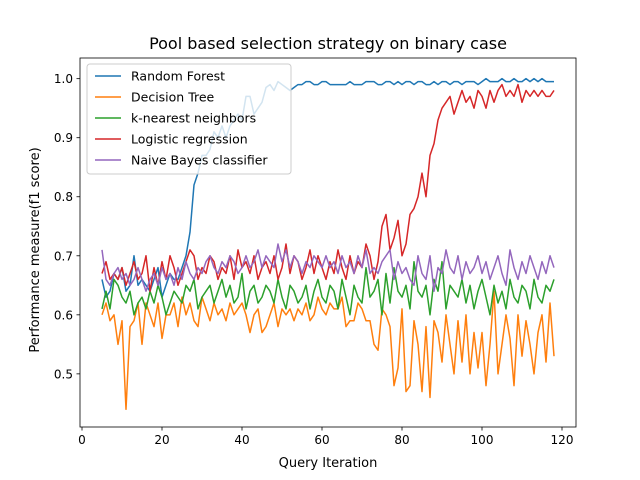 This screenshot has height=480, width=640. Describe the element at coordinates (35, 249) in the screenshot. I see `y-axis-label: Performance measure(f1 score)` at that location.